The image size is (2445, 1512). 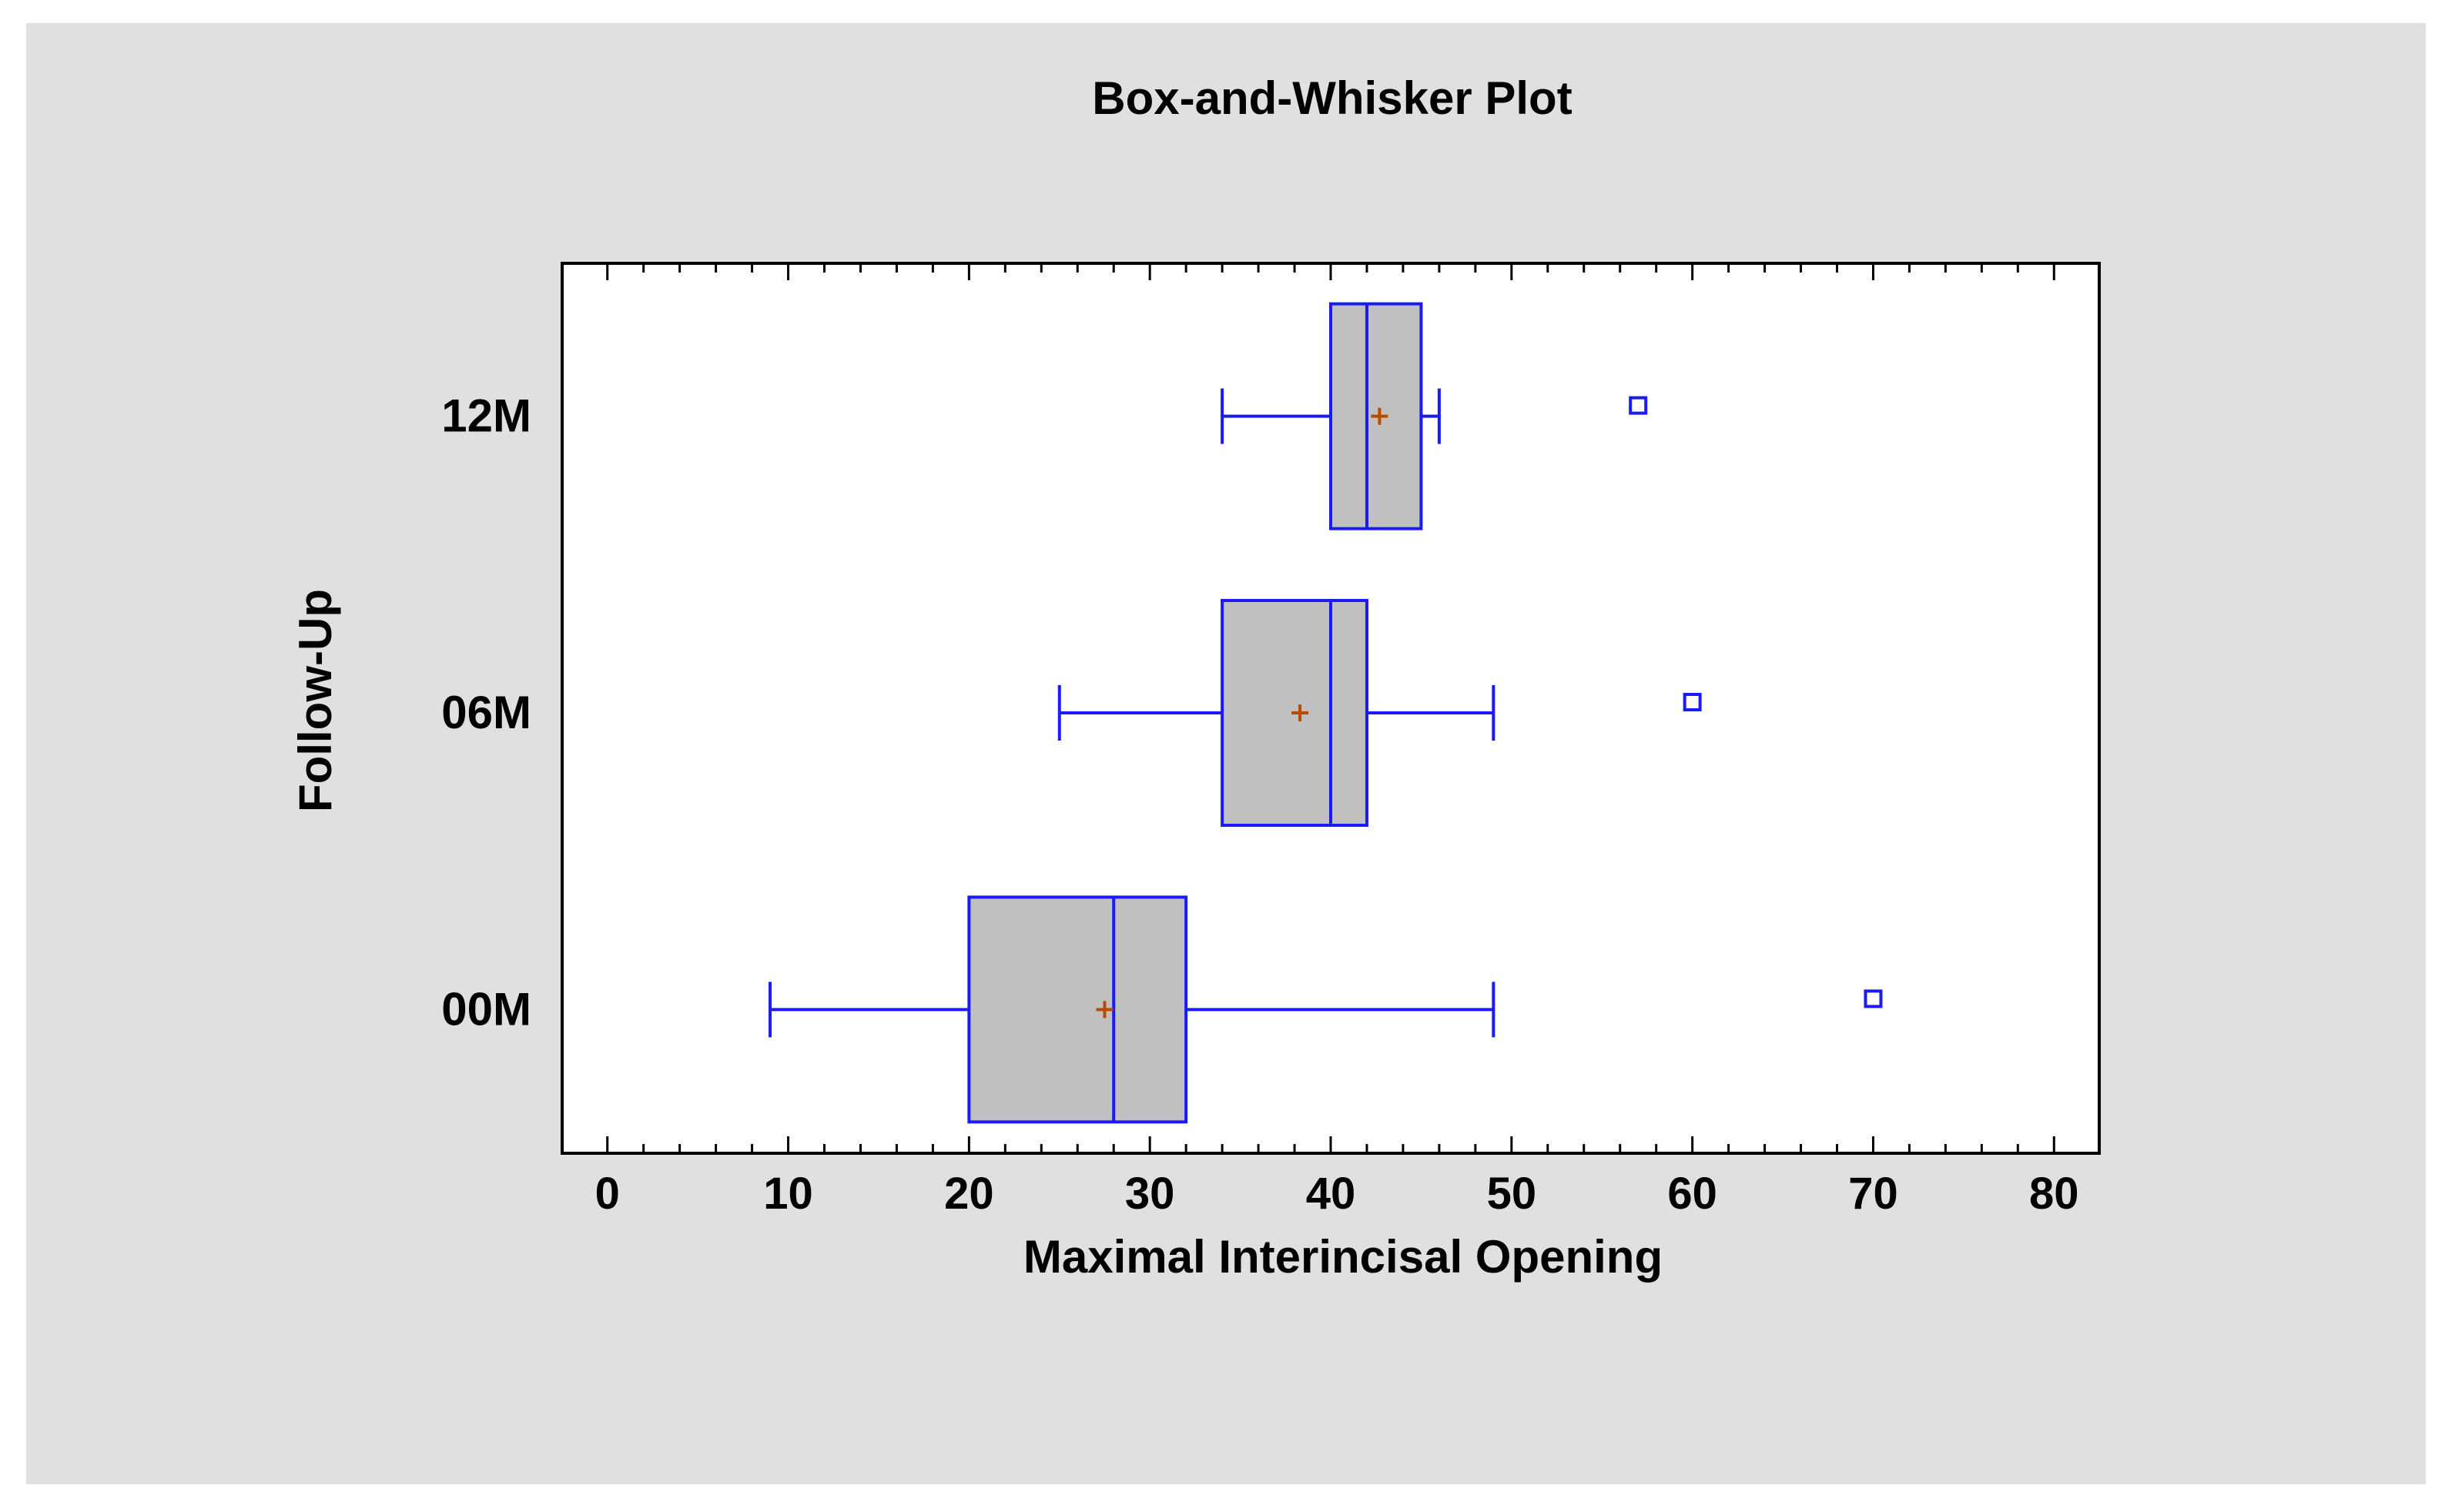 I want to click on box-00M, so click(x=1326, y=1009).